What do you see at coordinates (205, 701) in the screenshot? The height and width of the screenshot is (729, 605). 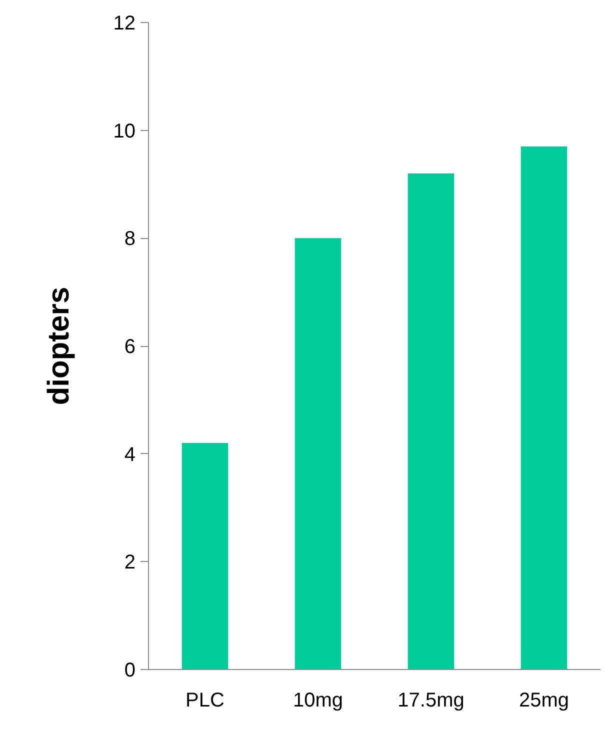 I see `x-tick-label: PLC` at bounding box center [205, 701].